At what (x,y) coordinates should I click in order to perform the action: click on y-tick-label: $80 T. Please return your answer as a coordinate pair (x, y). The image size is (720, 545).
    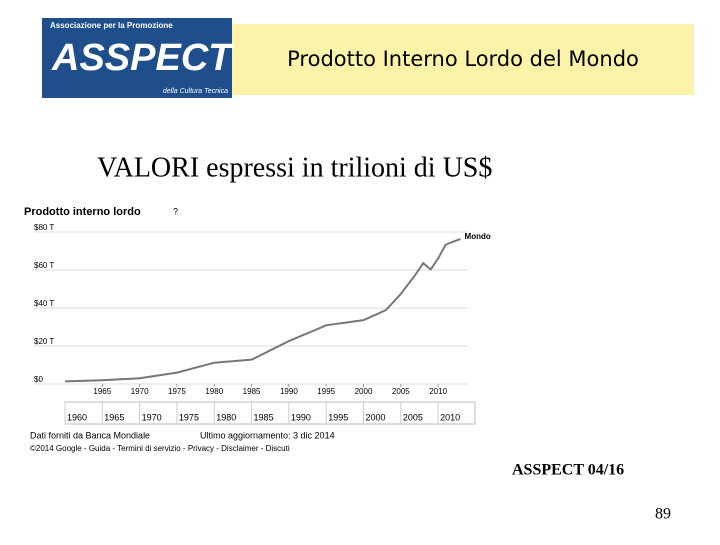
    Looking at the image, I should click on (44, 227).